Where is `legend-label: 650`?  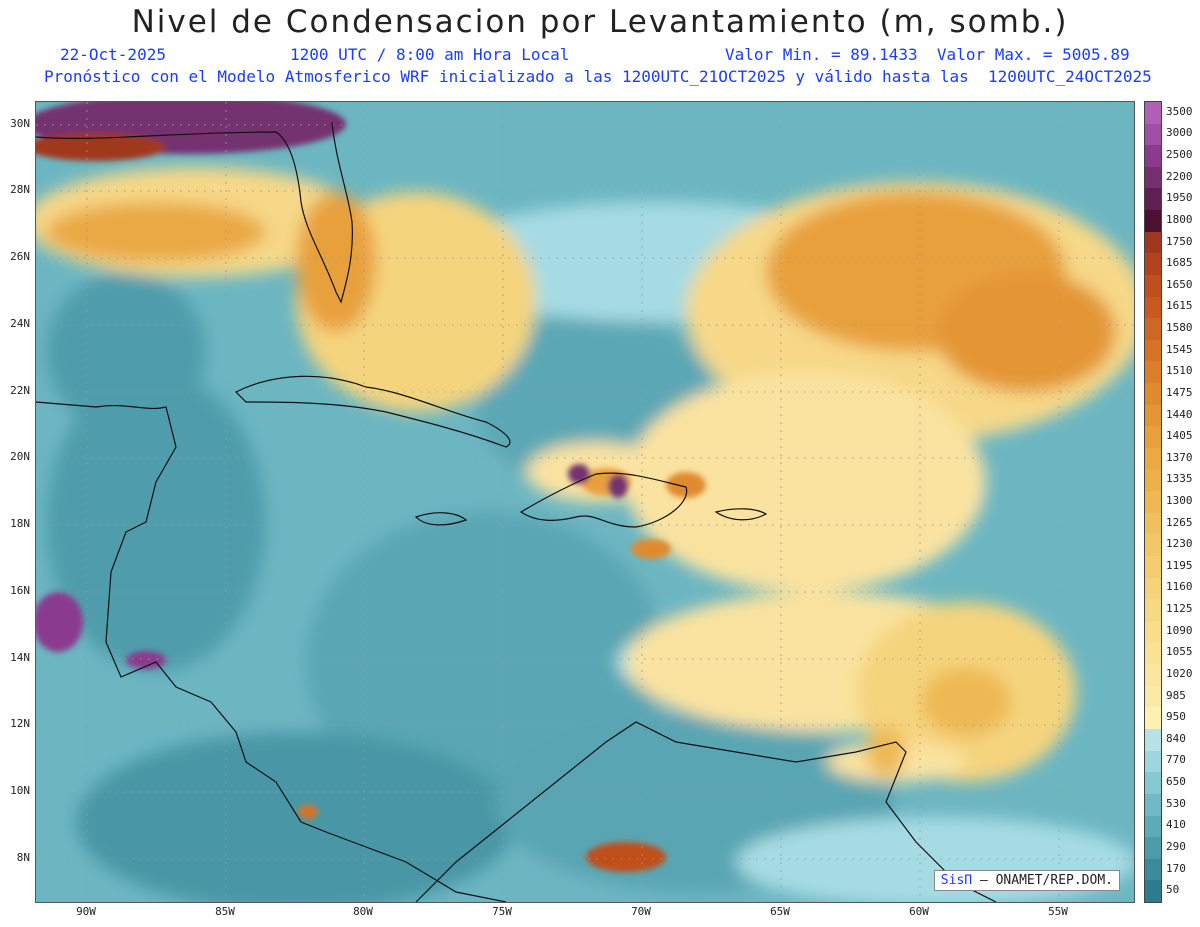 legend-label: 650 is located at coordinates (1176, 782).